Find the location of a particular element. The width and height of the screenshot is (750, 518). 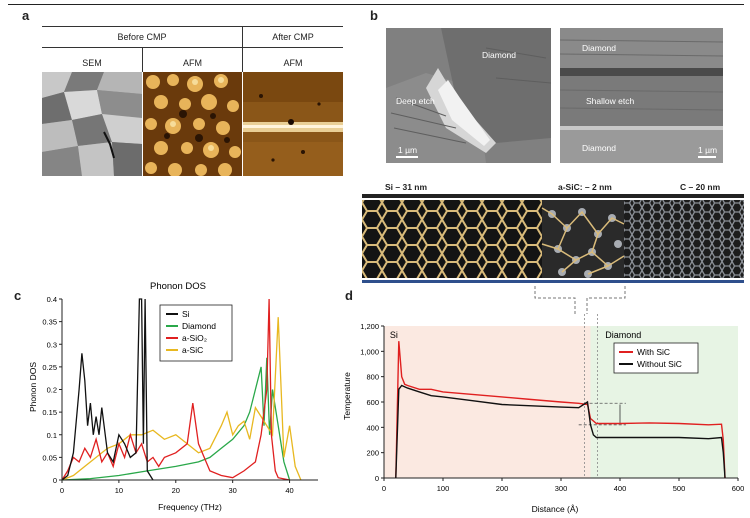

col-sem: SEM is located at coordinates (92, 63).